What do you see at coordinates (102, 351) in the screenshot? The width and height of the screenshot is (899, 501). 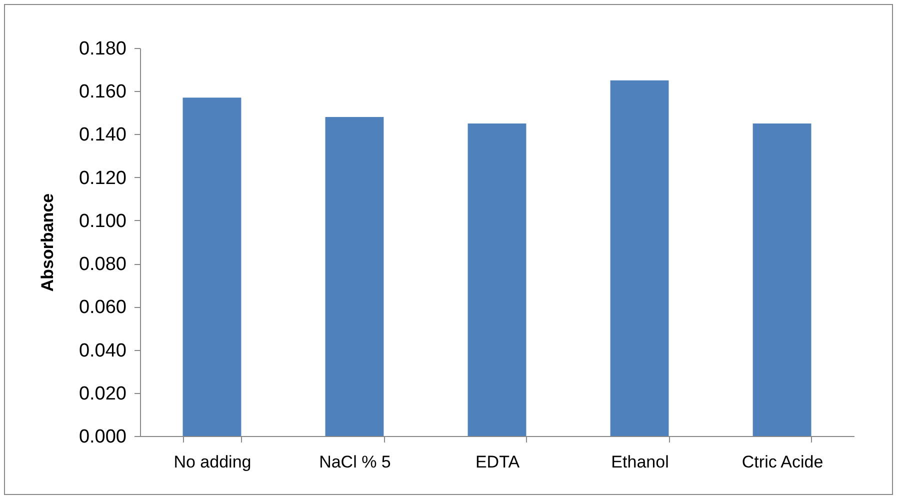 I see `y-tick-label: 0.040` at bounding box center [102, 351].